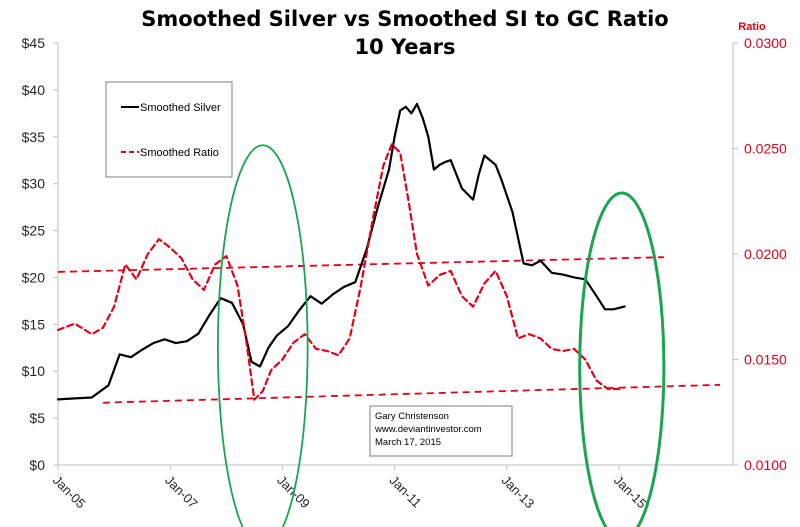 This screenshot has width=800, height=527. What do you see at coordinates (412, 416) in the screenshot?
I see `author-name: Gary Christenson` at bounding box center [412, 416].